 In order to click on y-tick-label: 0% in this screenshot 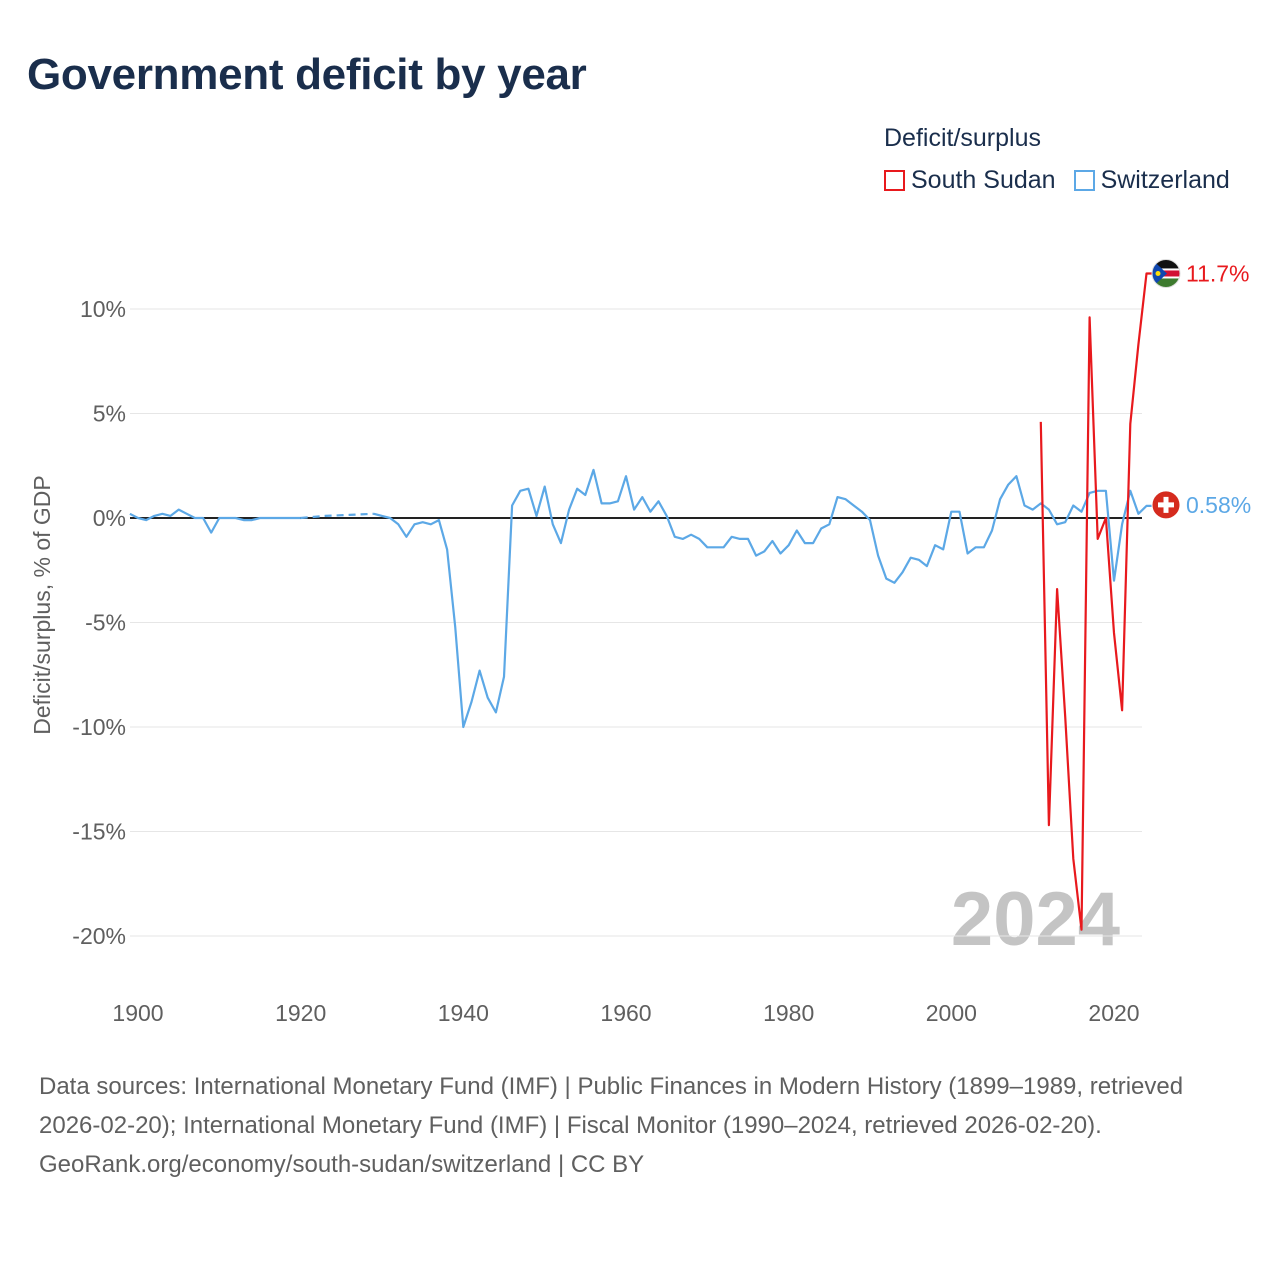, I will do `click(109, 518)`.